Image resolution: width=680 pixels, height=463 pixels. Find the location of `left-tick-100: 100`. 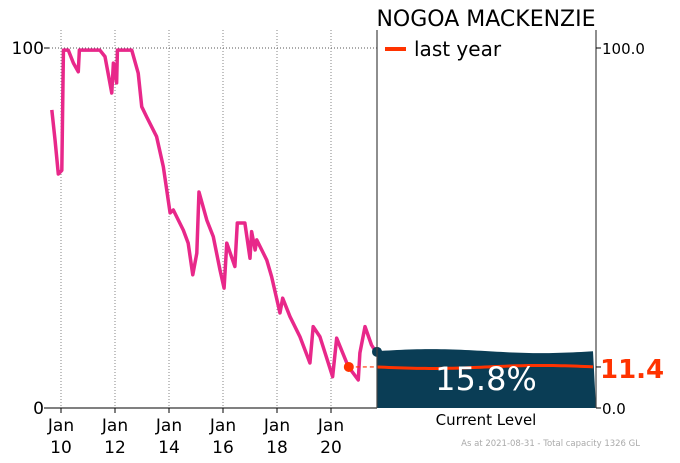

left-tick-100: 100 is located at coordinates (28, 49).